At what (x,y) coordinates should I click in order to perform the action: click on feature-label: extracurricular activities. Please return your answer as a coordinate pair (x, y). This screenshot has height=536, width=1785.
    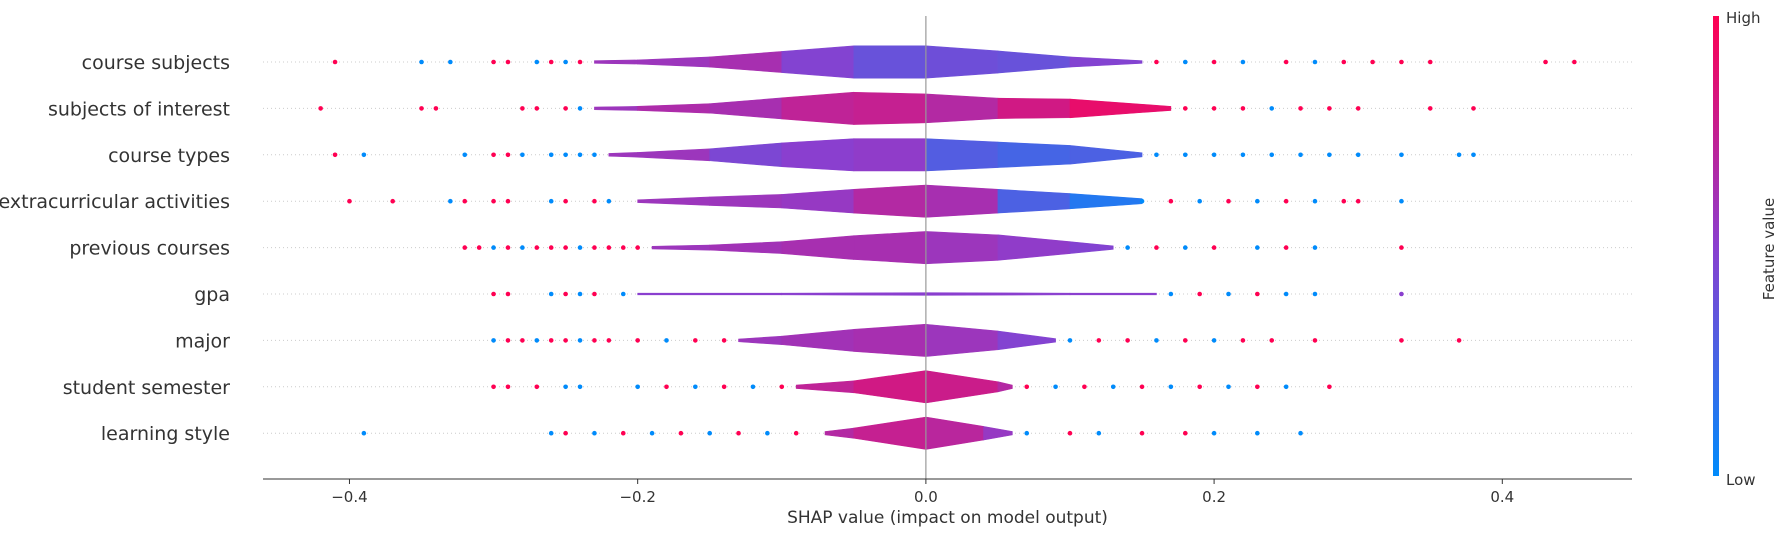
    Looking at the image, I should click on (115, 202).